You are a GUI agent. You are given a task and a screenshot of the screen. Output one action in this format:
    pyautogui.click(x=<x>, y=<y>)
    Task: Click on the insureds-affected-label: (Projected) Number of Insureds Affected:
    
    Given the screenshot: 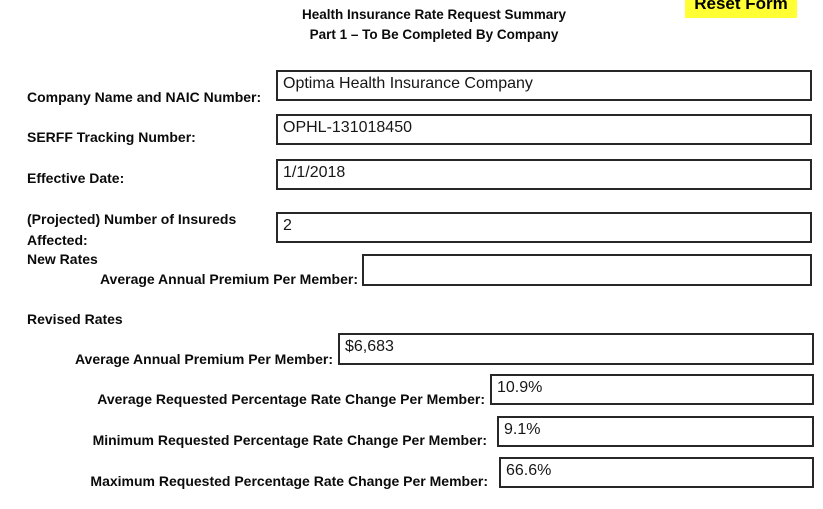 What is the action you would take?
    pyautogui.click(x=132, y=229)
    